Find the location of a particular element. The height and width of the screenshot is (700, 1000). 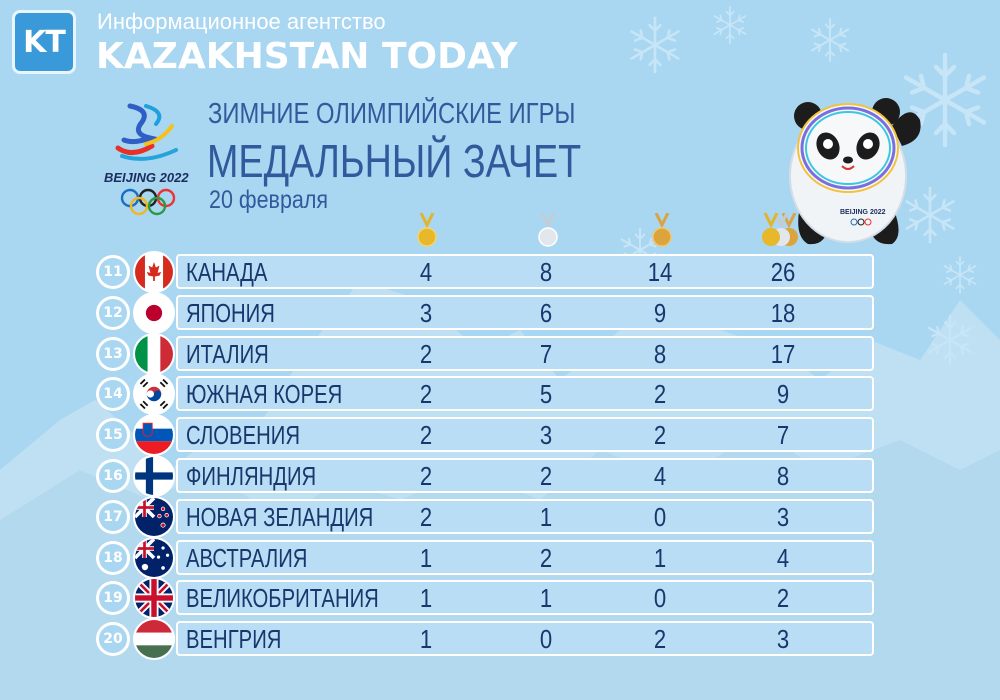

total-count: 18 is located at coordinates (783, 312).